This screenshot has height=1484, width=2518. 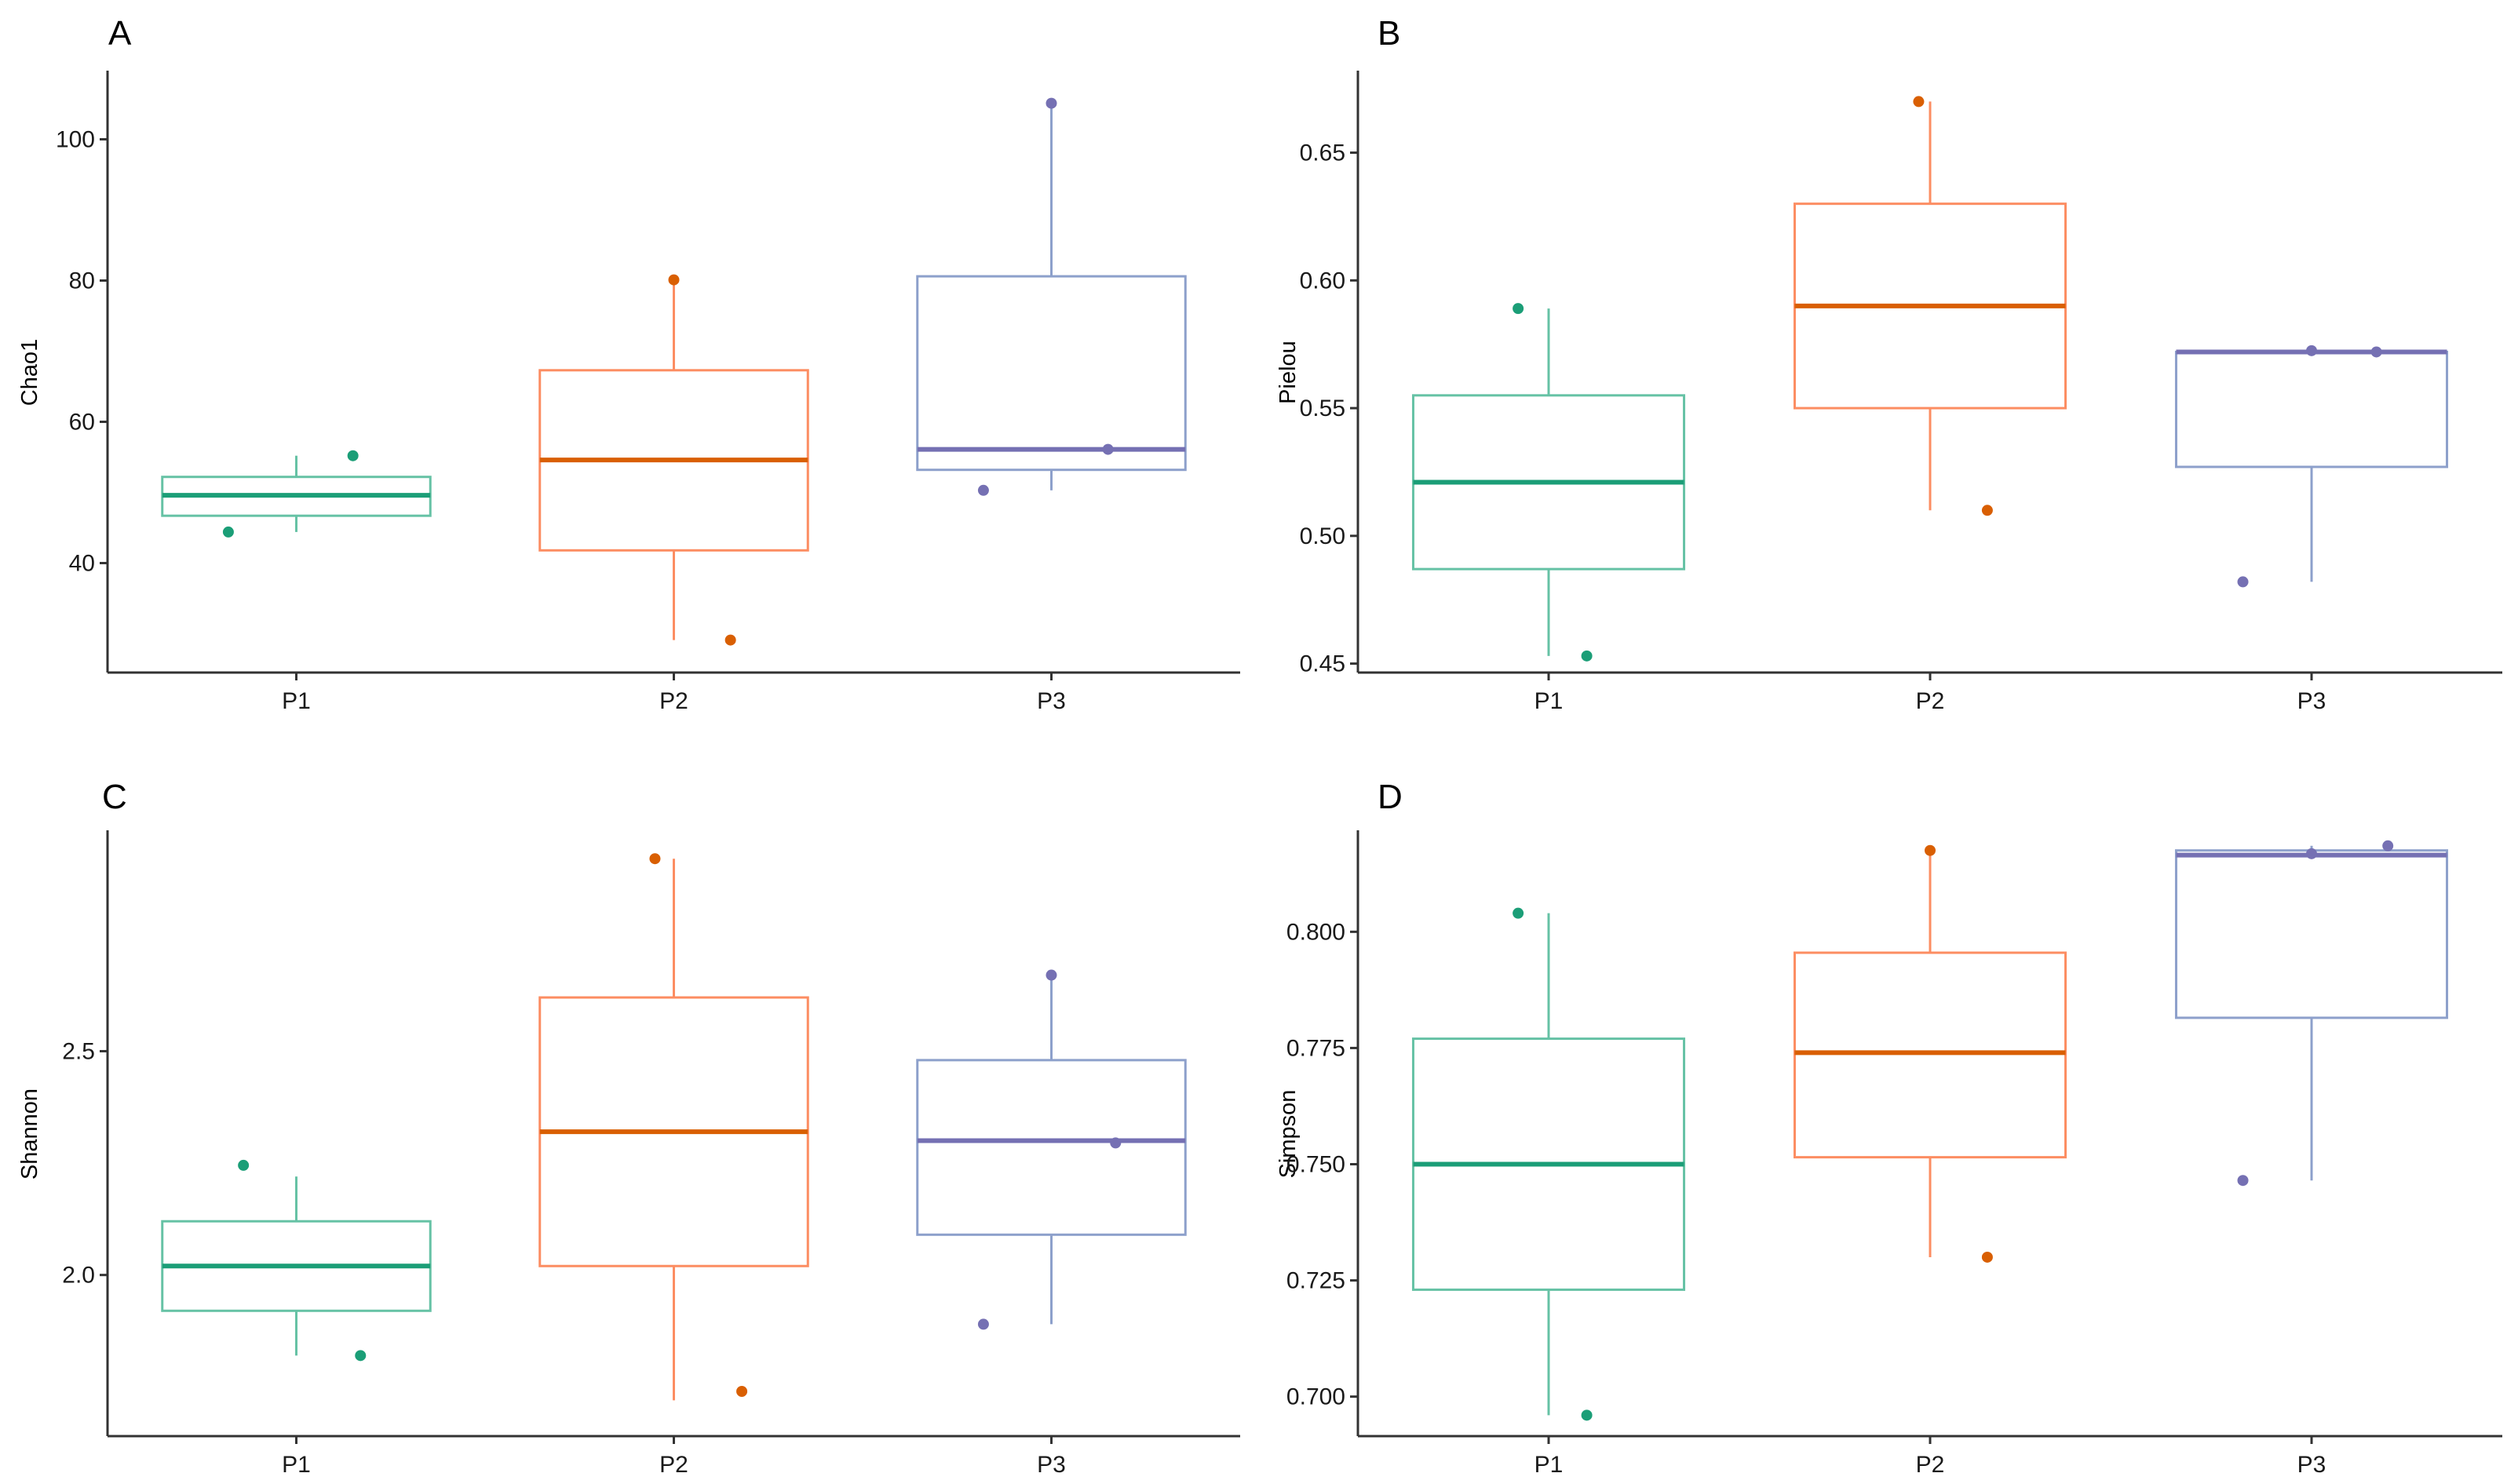 I want to click on panel-letter: B, so click(x=1389, y=33).